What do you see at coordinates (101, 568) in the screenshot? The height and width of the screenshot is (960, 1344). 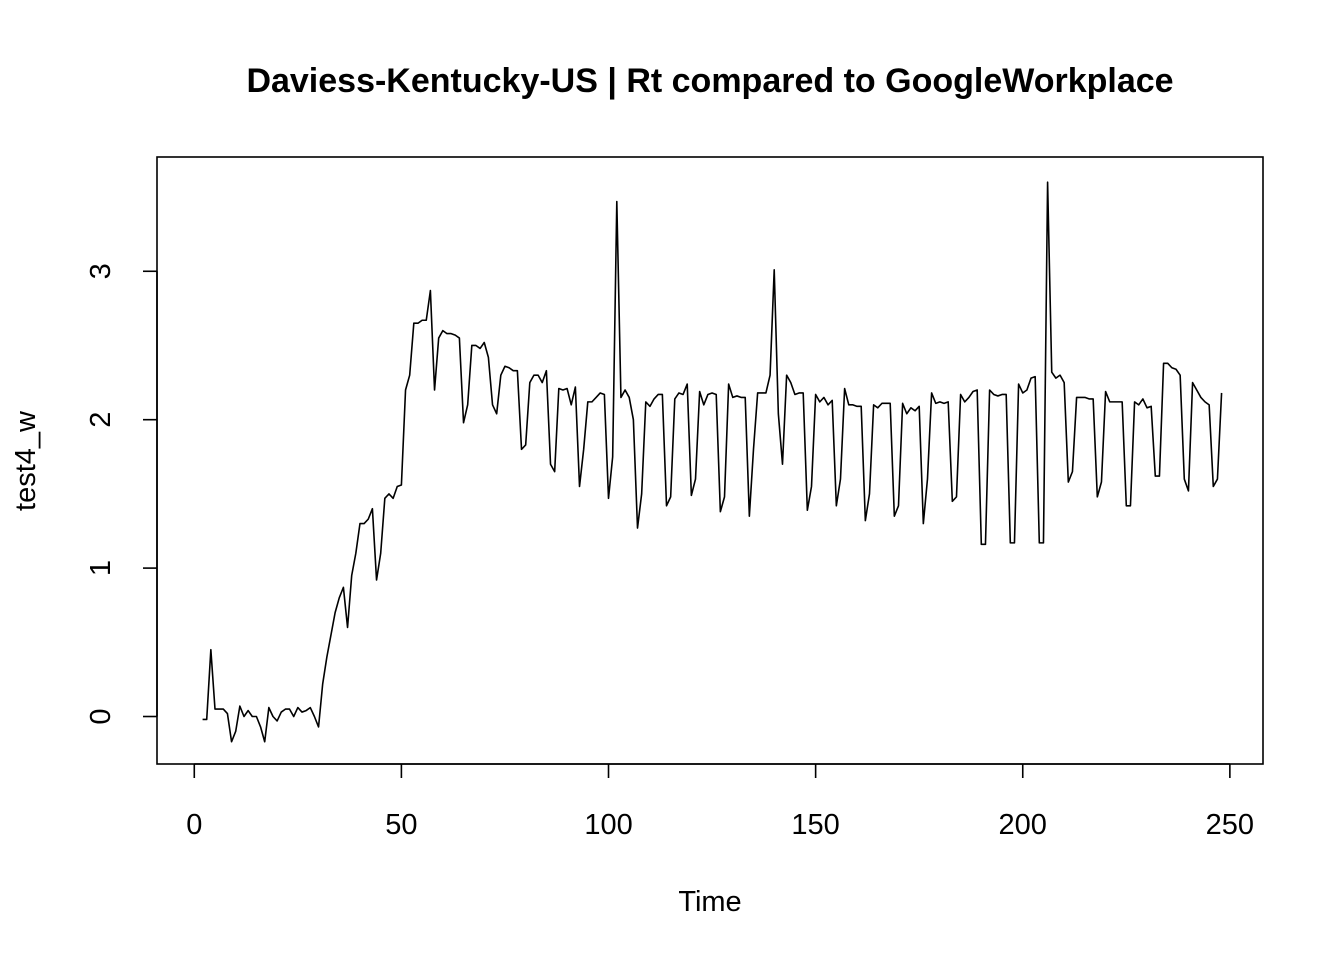 I see `y-tick-label: 1` at bounding box center [101, 568].